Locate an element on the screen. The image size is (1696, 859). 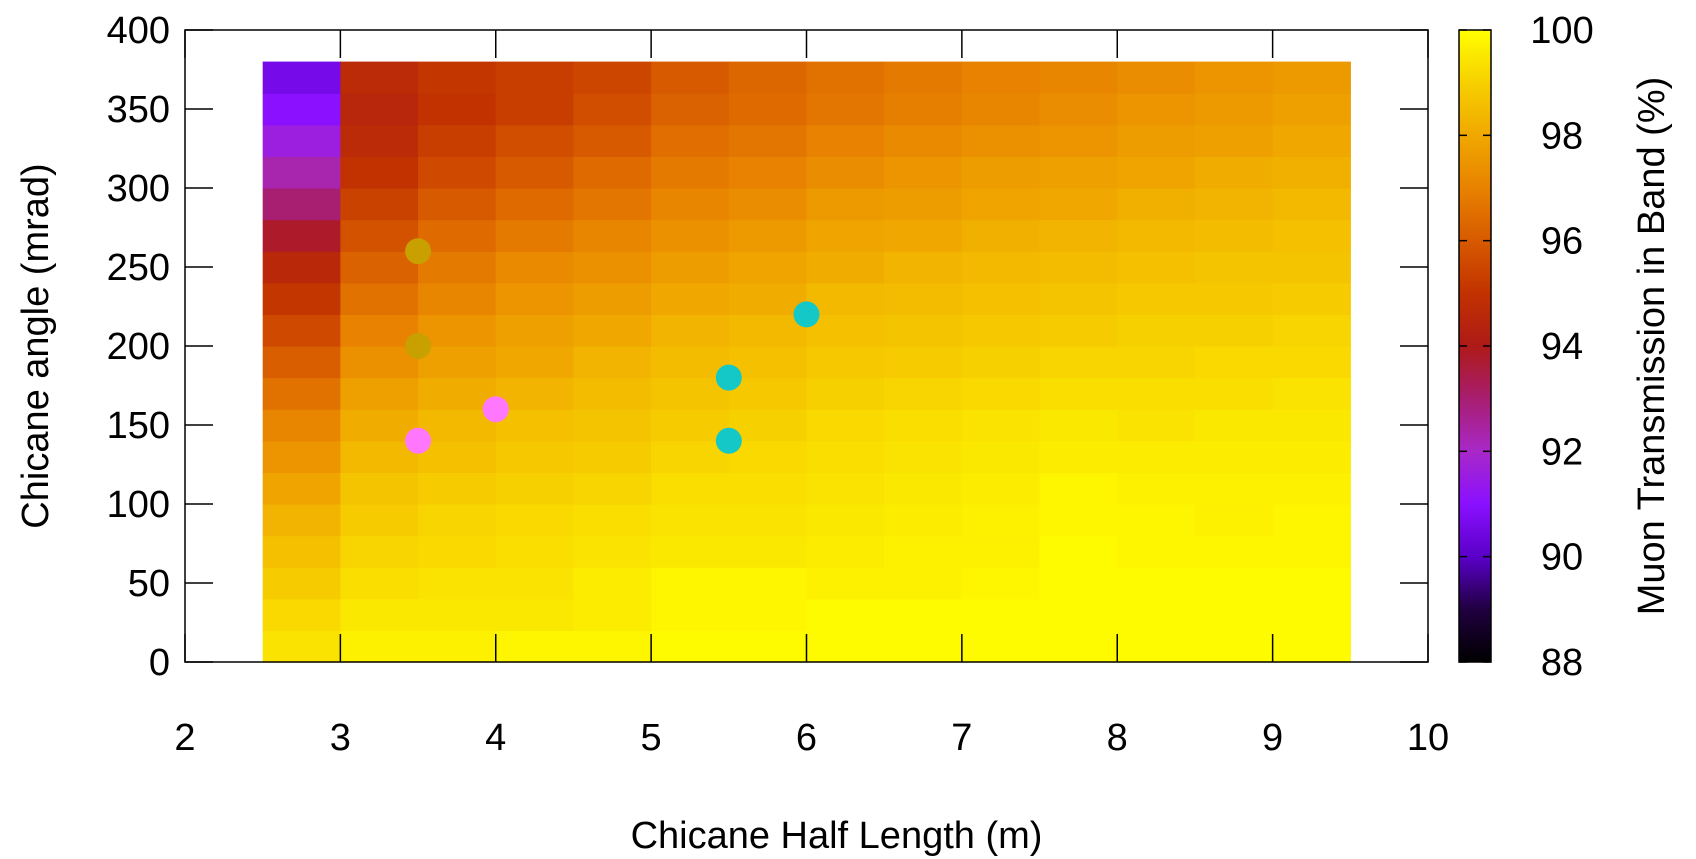
scatter-points is located at coordinates (612, 346).